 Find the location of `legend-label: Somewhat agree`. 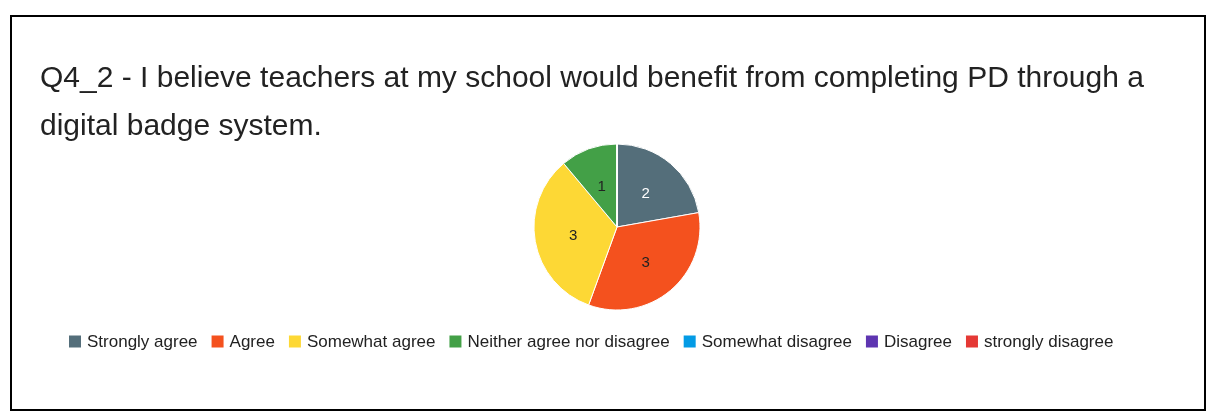

legend-label: Somewhat agree is located at coordinates (371, 341).